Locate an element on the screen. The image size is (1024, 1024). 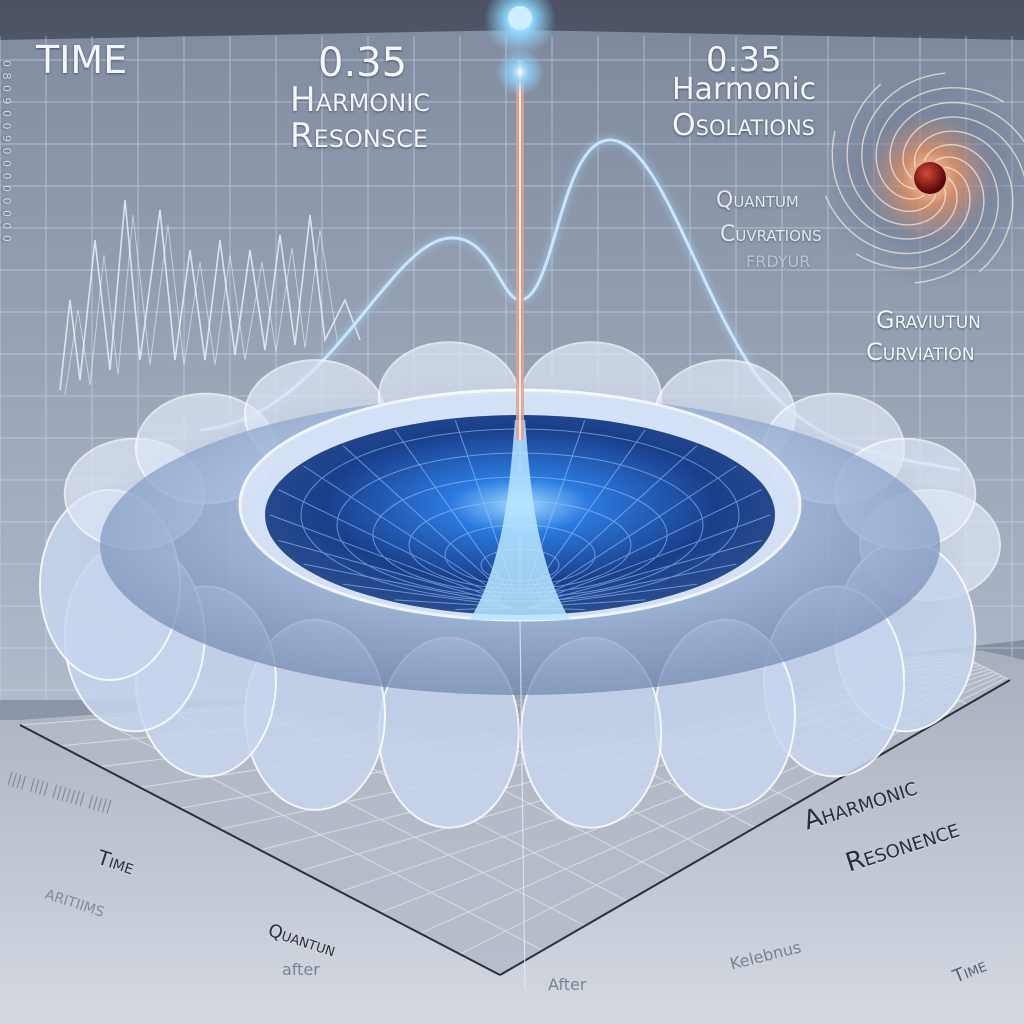
vertical-beam-core is located at coordinates (520, 250).